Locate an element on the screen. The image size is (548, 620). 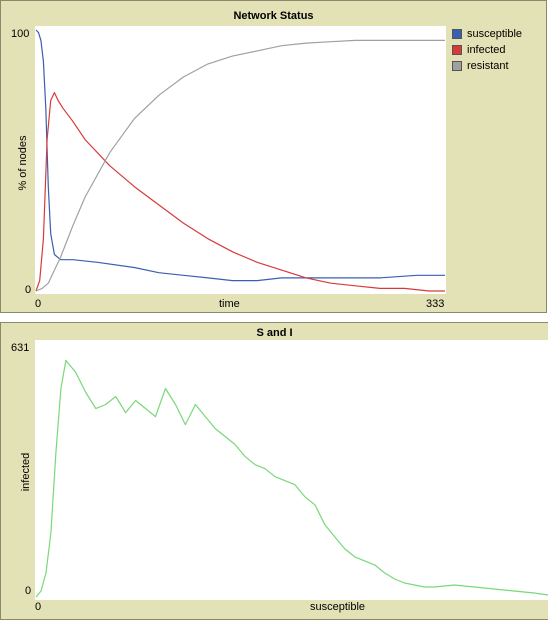
network-x-axis-label: time is located at coordinates (229, 304).